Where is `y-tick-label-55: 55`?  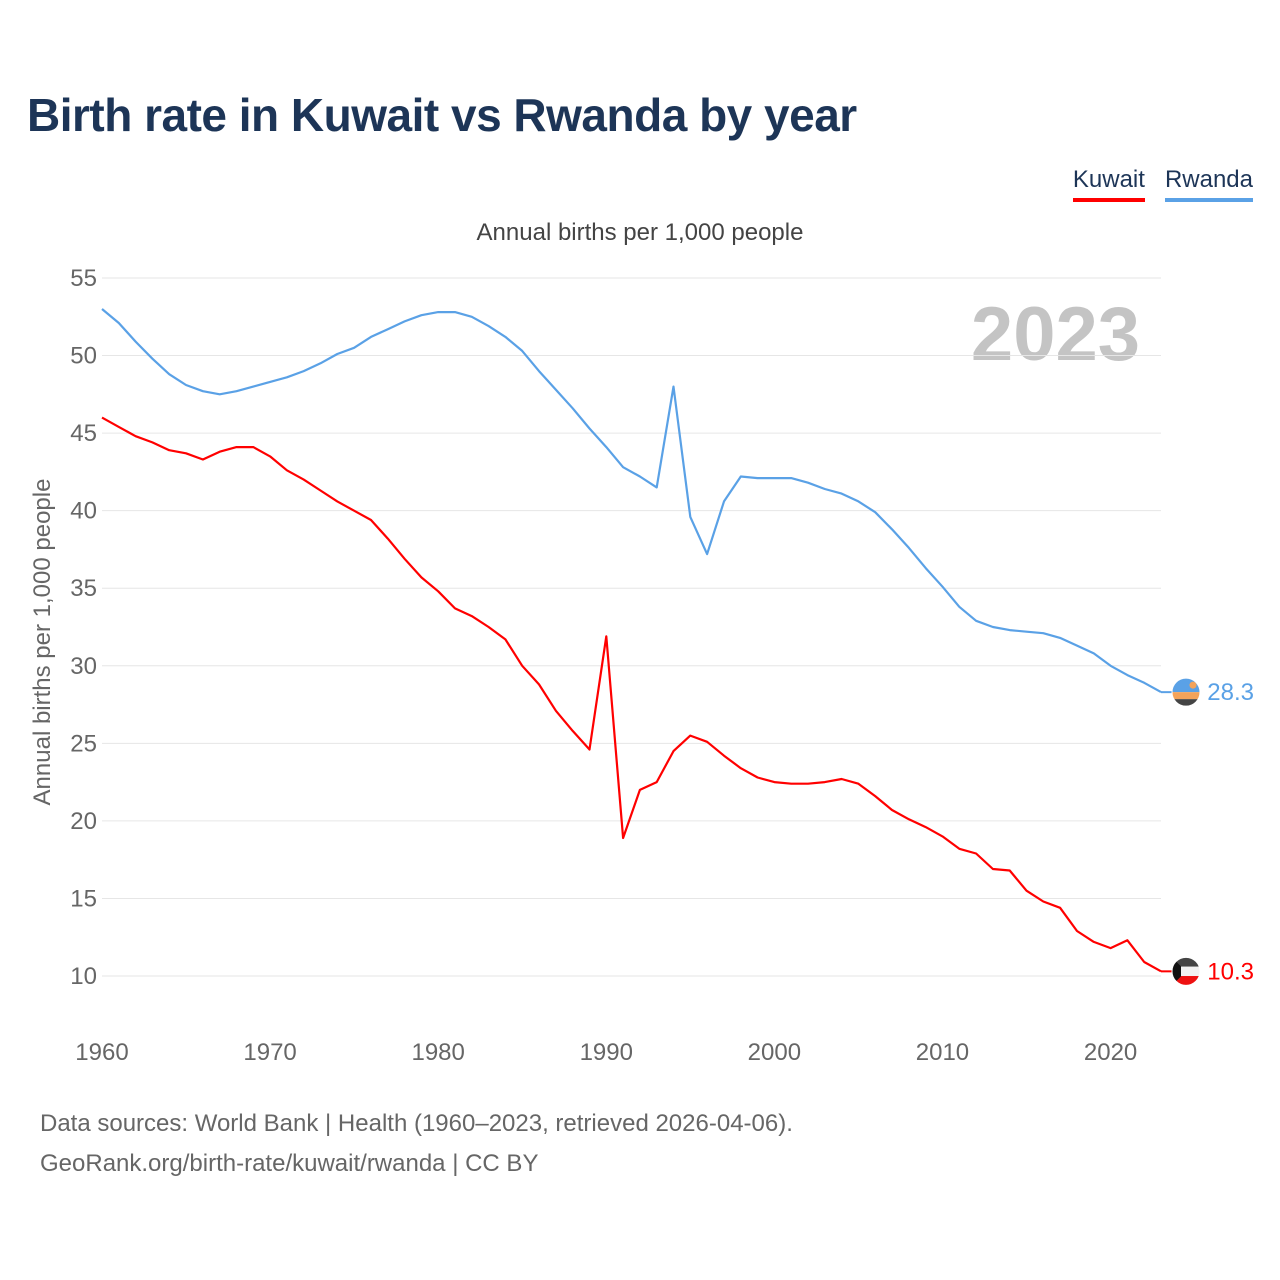
y-tick-label-55: 55 is located at coordinates (83, 278).